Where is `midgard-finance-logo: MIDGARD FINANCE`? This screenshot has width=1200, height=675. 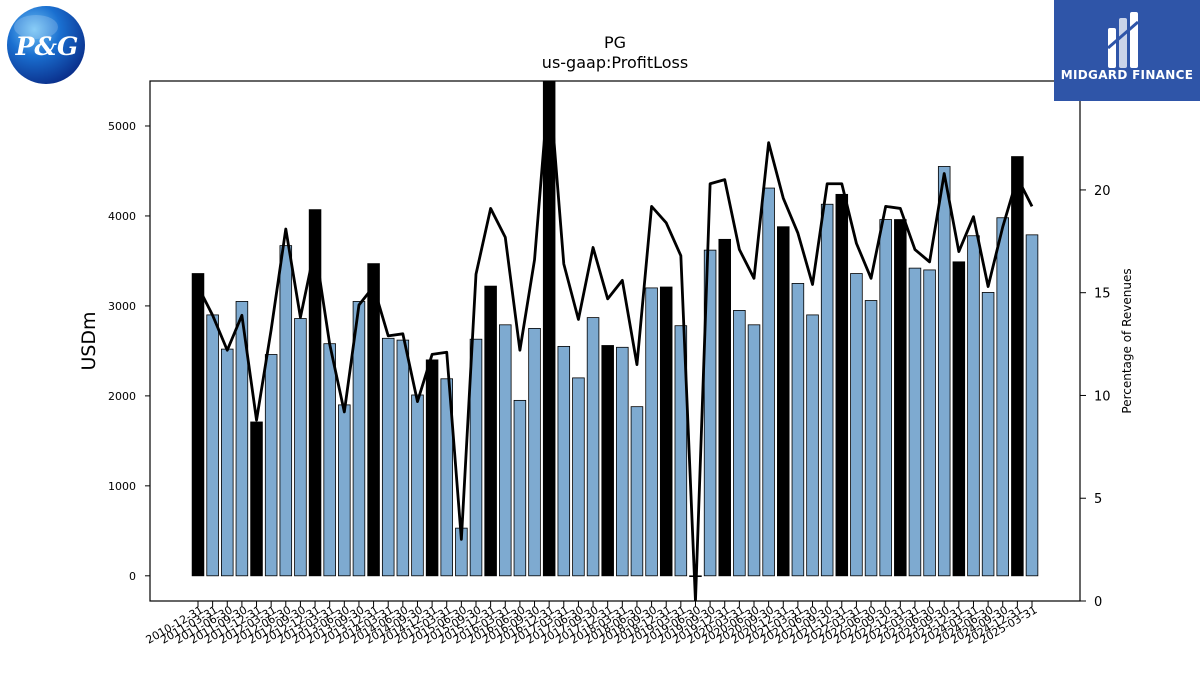
midgard-finance-logo: MIDGARD FINANCE is located at coordinates (1127, 50).